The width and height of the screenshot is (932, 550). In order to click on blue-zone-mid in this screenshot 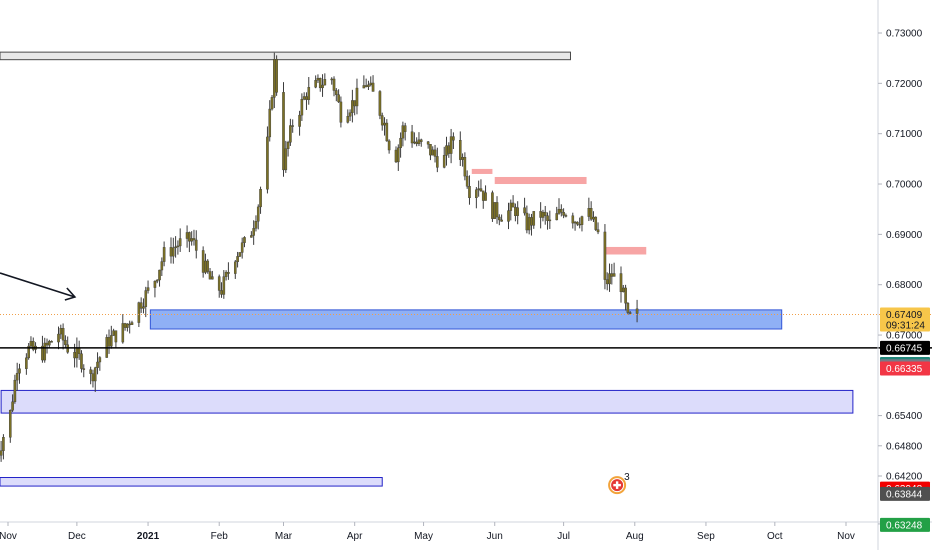, I will do `click(427, 401)`.